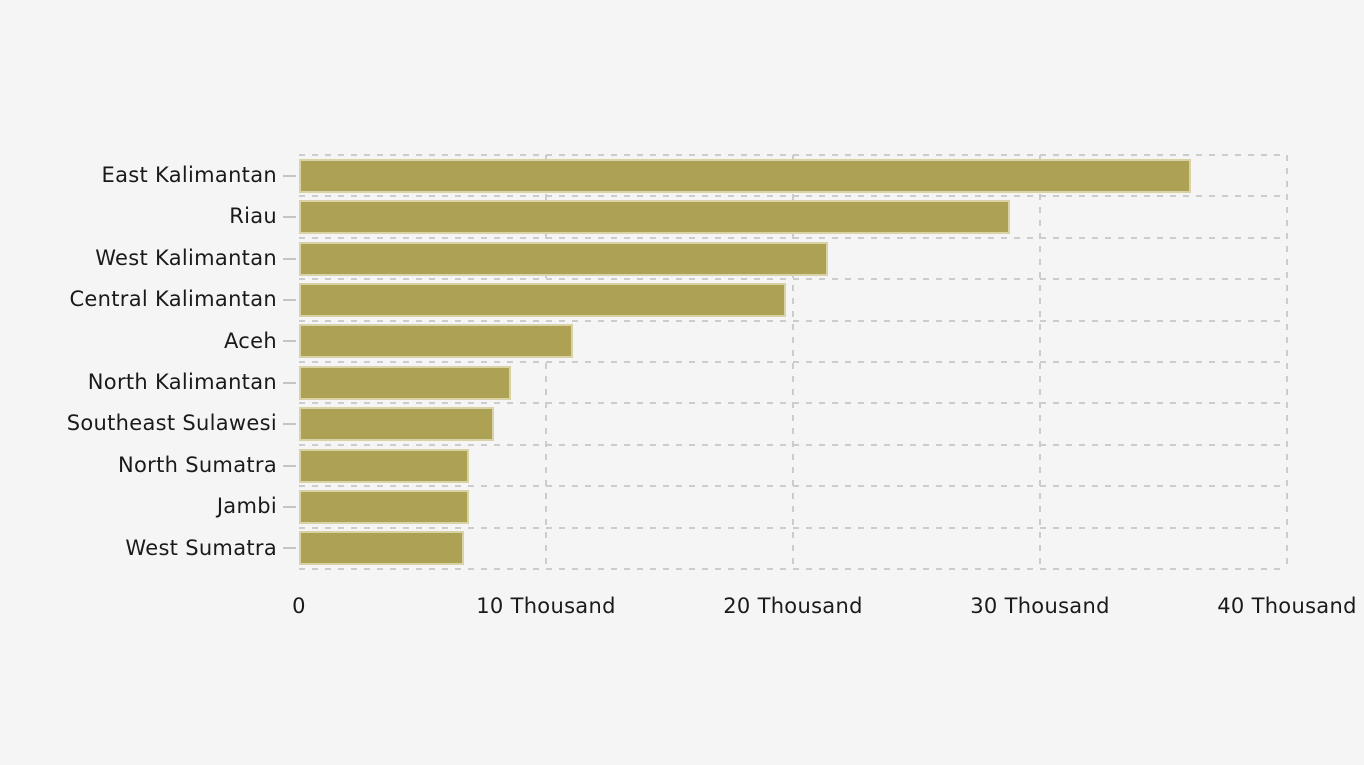  What do you see at coordinates (299, 606) in the screenshot?
I see `x-axis-label-0: 0` at bounding box center [299, 606].